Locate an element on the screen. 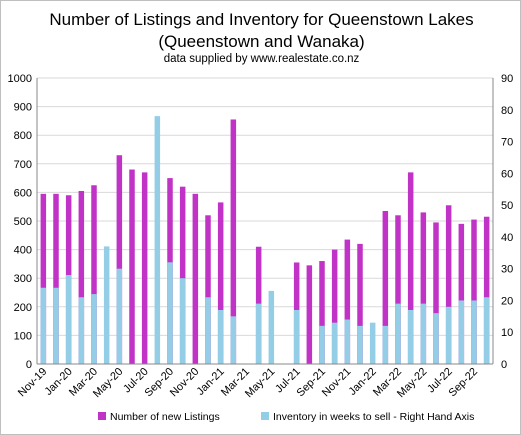 The height and width of the screenshot is (435, 521). y-right-tick-label: 50 is located at coordinates (507, 206).